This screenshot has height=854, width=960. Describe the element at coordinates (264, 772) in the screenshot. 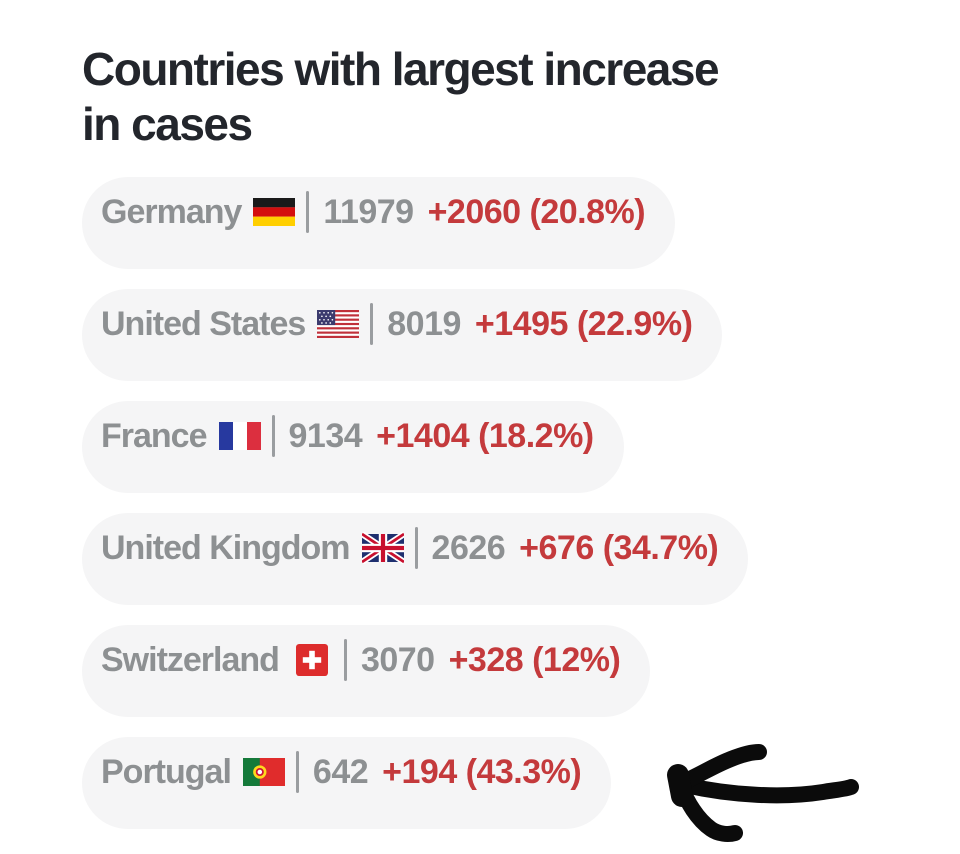

I see `portugal-flag-icon` at that location.